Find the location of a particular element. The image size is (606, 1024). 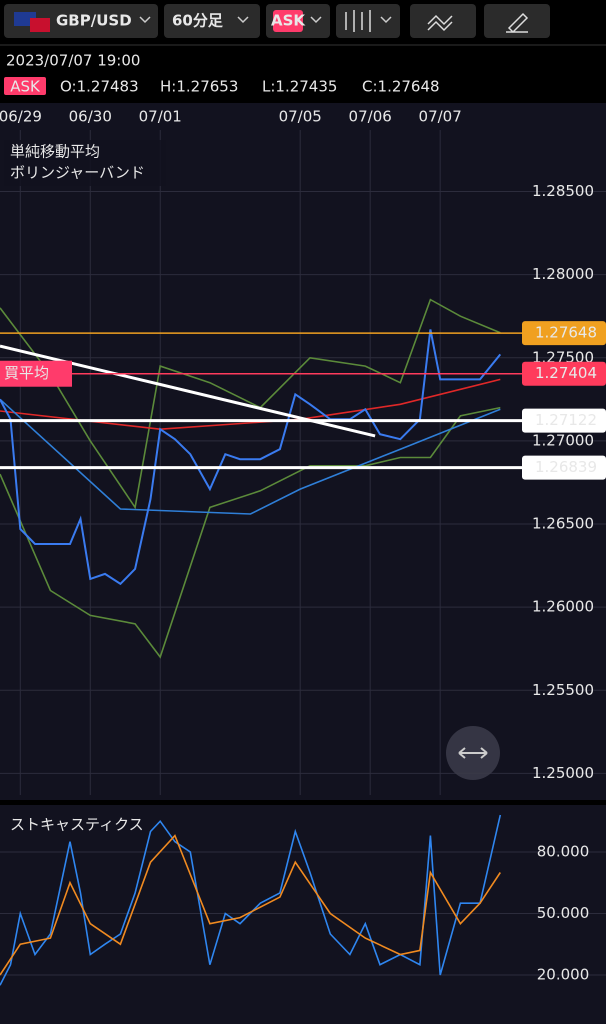

timeframe-button is located at coordinates (212, 21).